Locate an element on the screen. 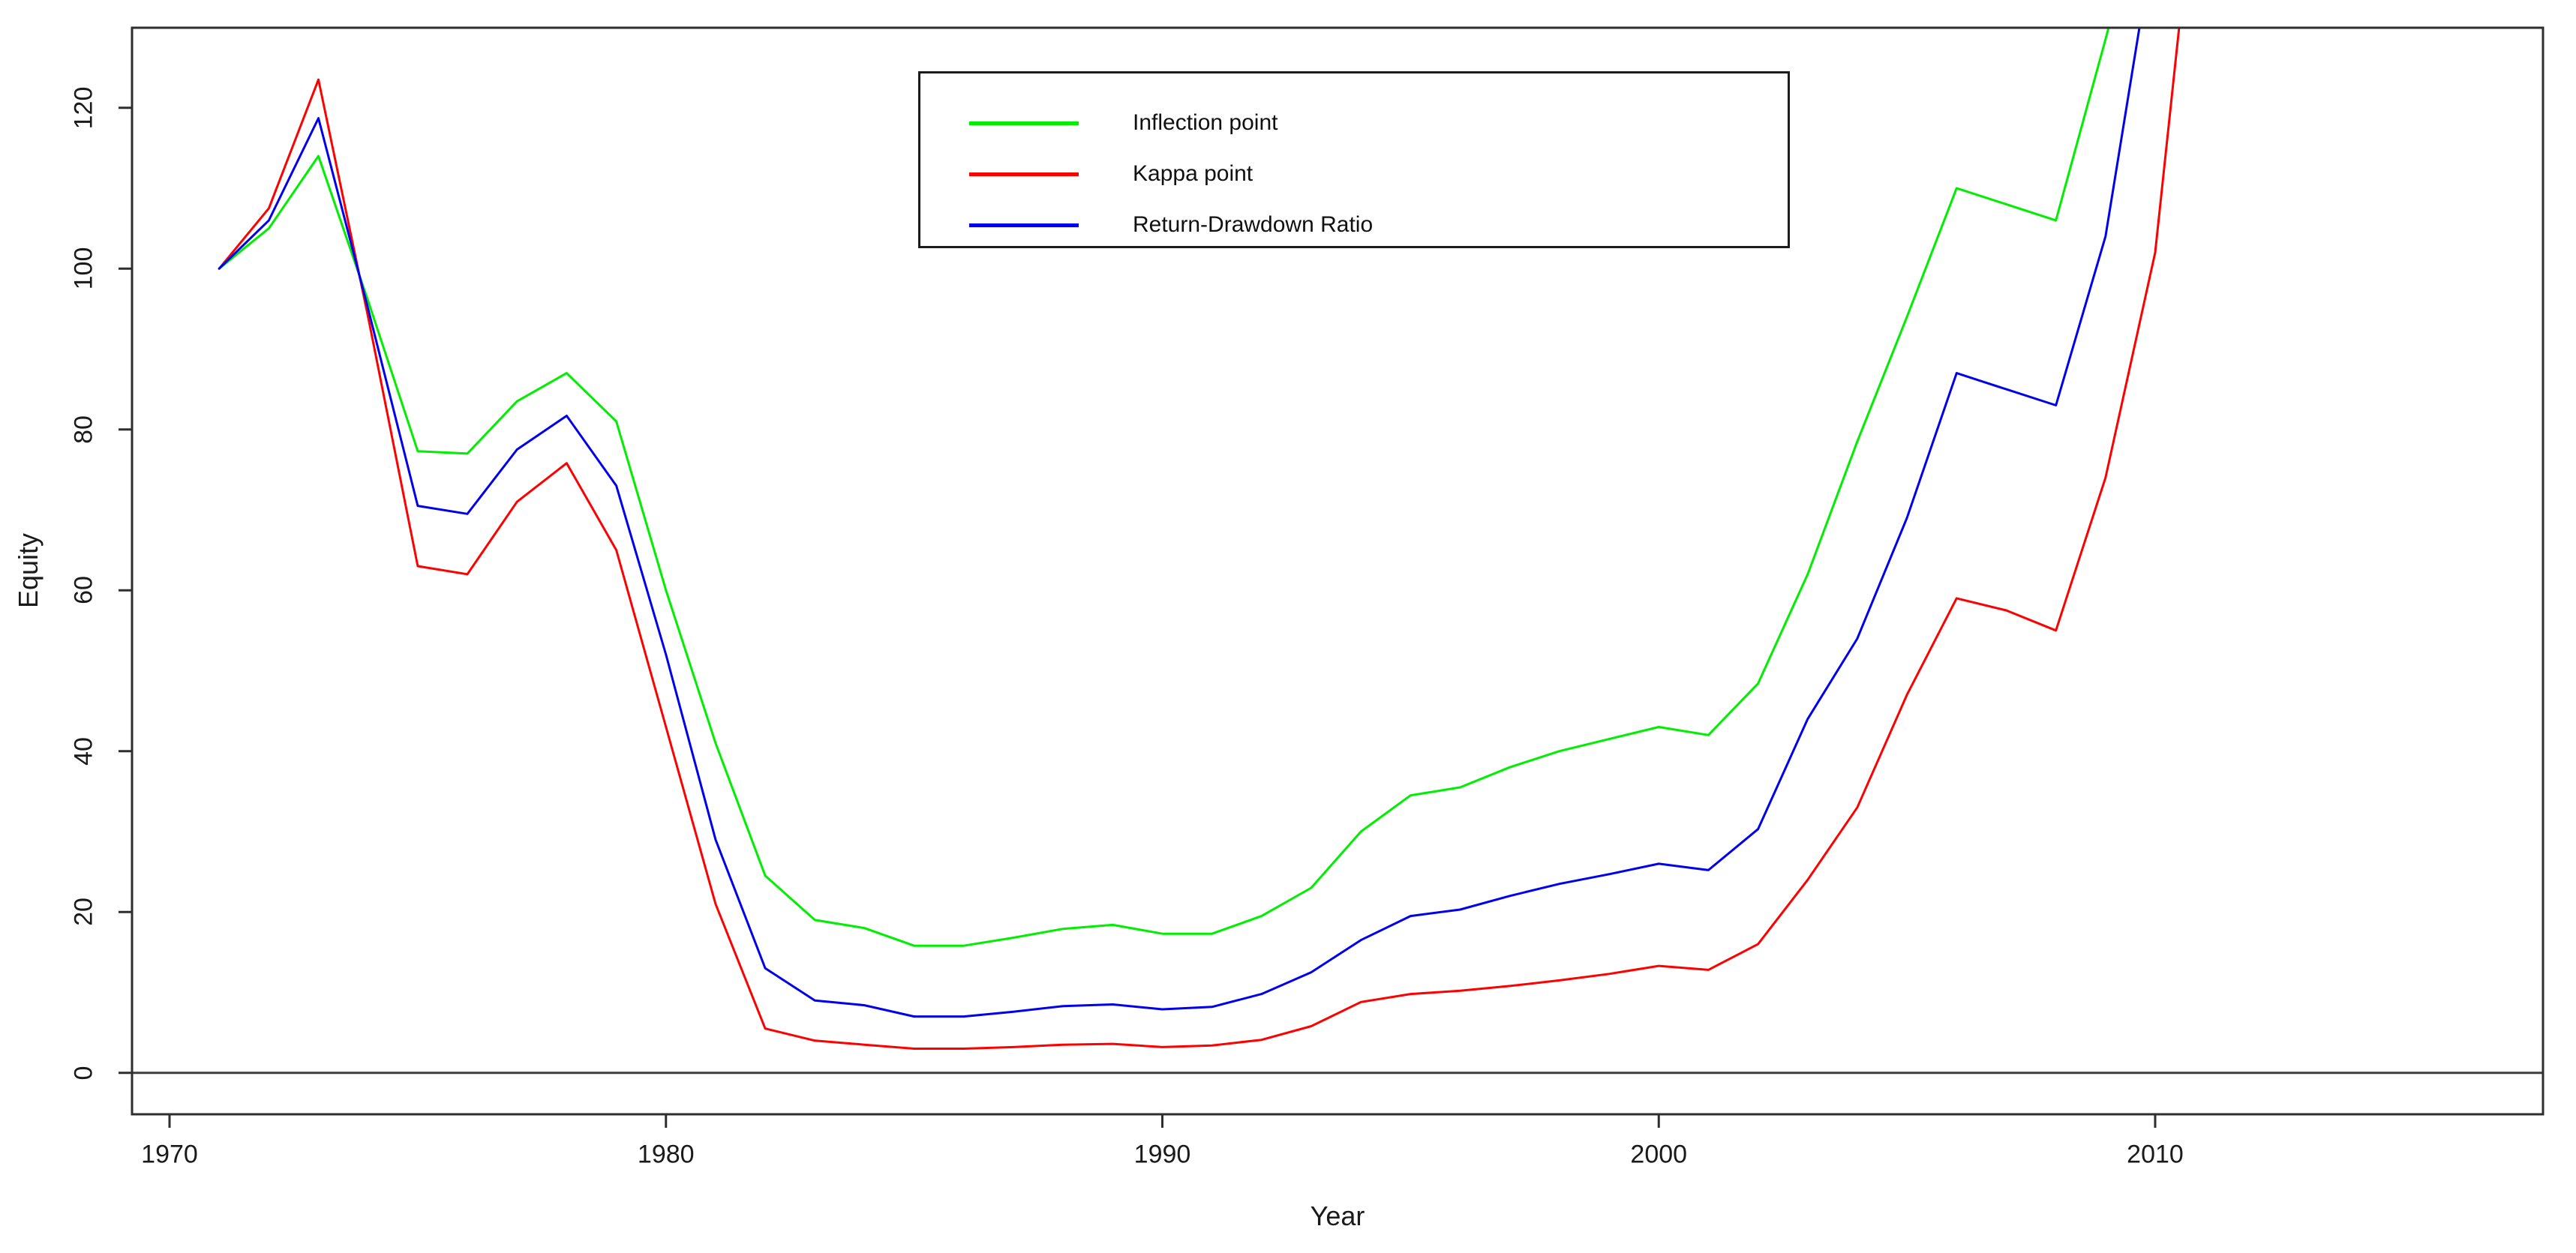 The height and width of the screenshot is (1253, 2576). legend-label-kappa-point: Kappa point is located at coordinates (1193, 173).